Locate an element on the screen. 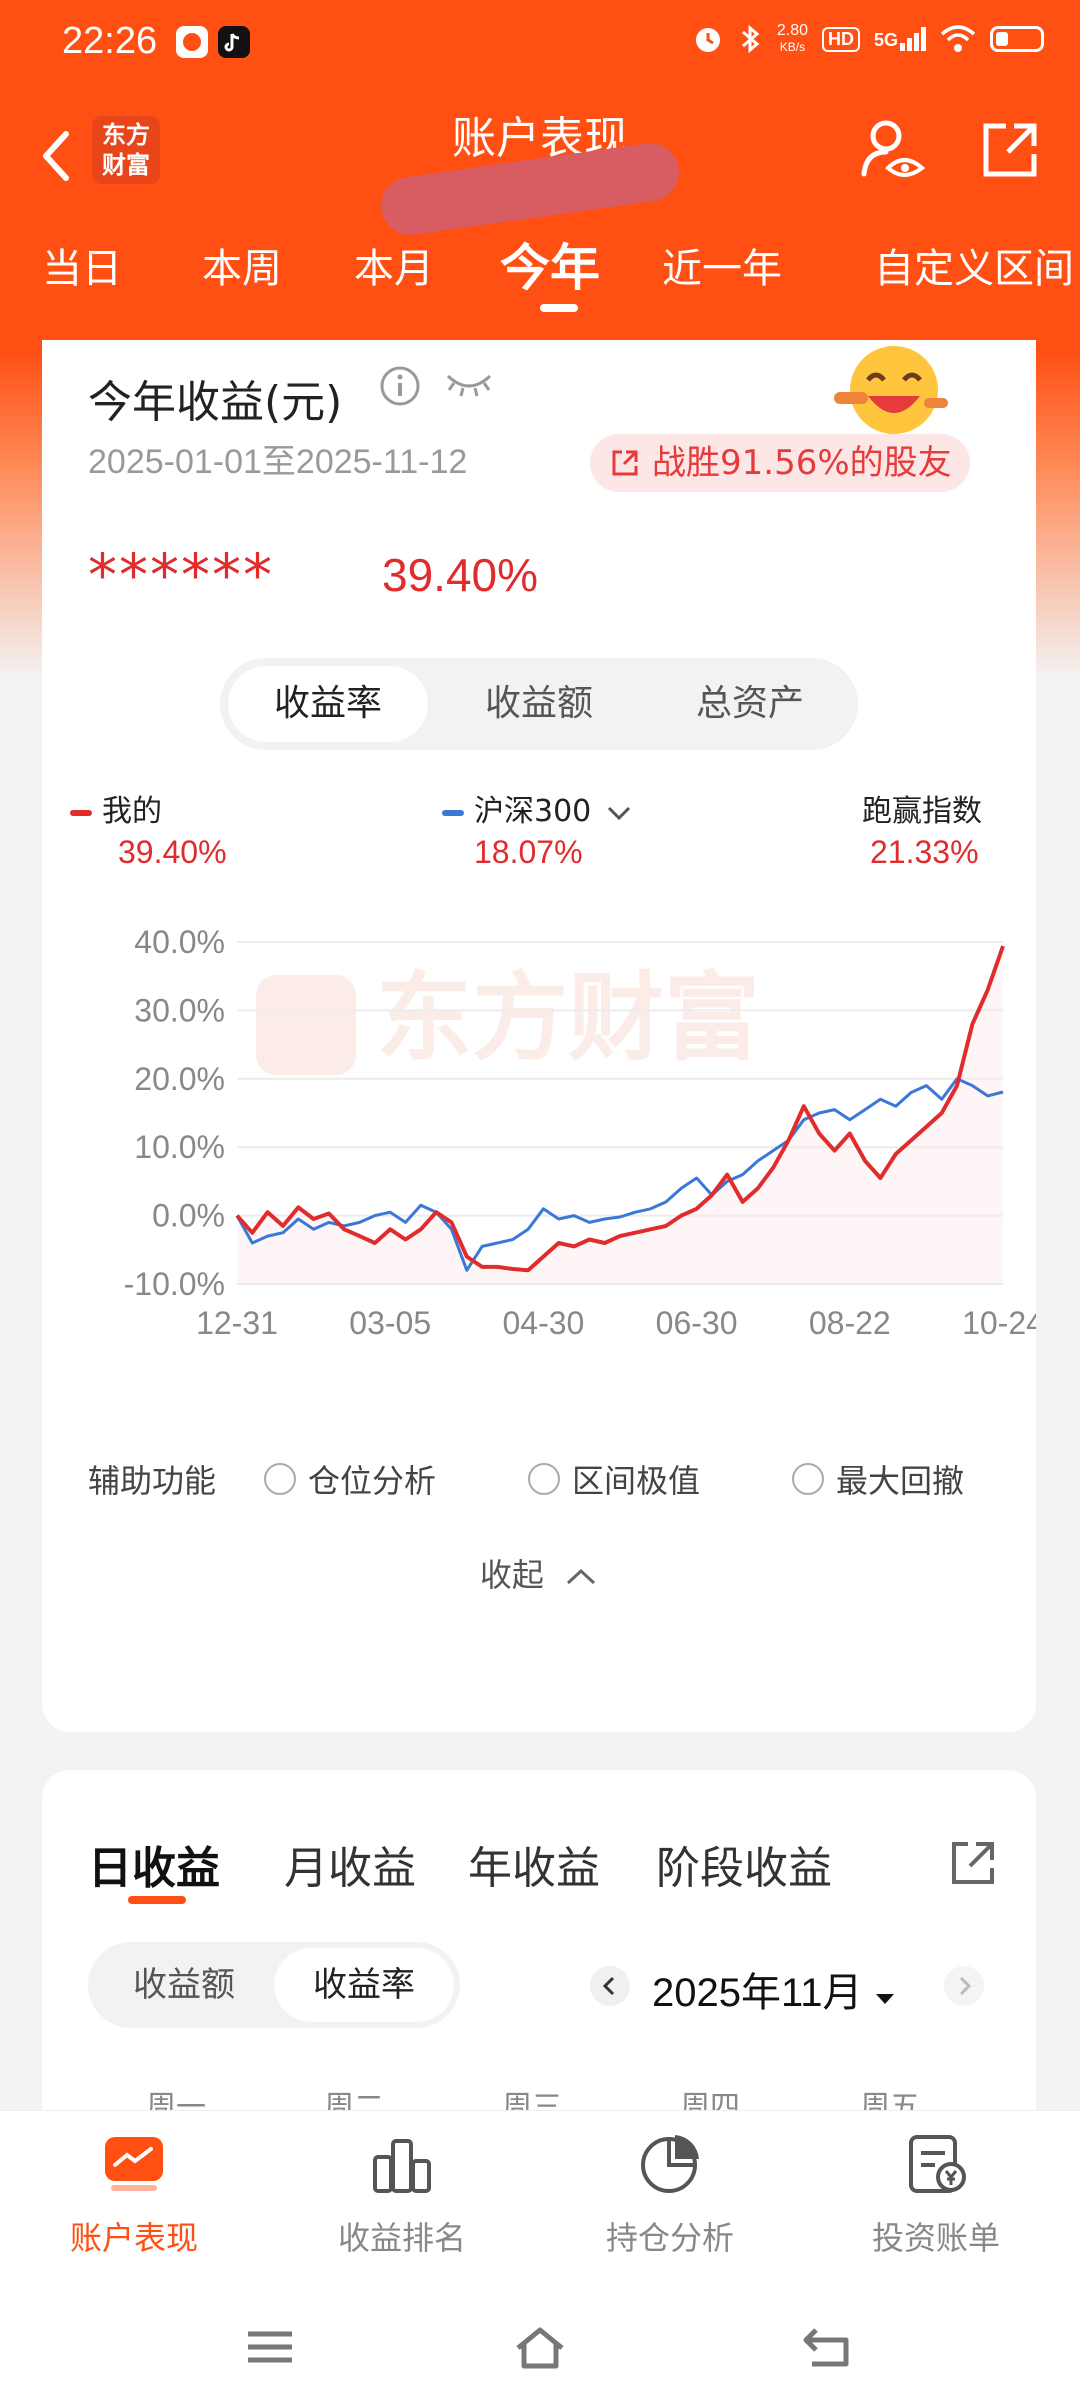 Image resolution: width=1080 pixels, height=2408 pixels. radio-label: 最大回撤 is located at coordinates (900, 1481).